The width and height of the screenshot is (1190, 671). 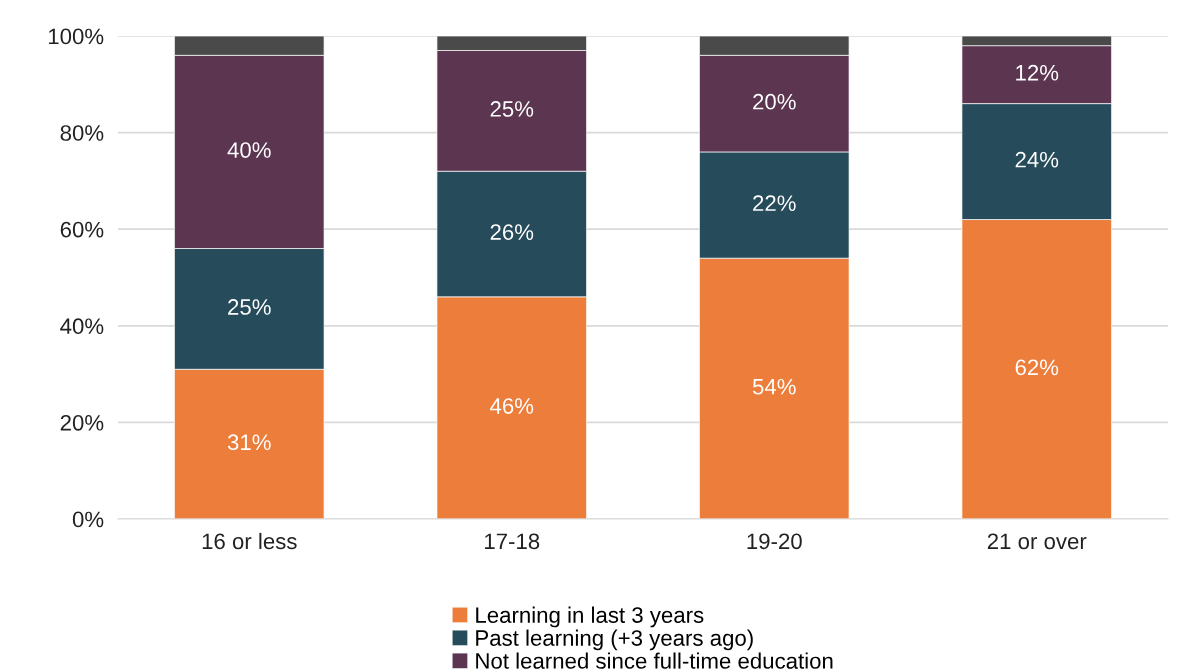 What do you see at coordinates (249, 541) in the screenshot?
I see `x-tick-label: 16 or less` at bounding box center [249, 541].